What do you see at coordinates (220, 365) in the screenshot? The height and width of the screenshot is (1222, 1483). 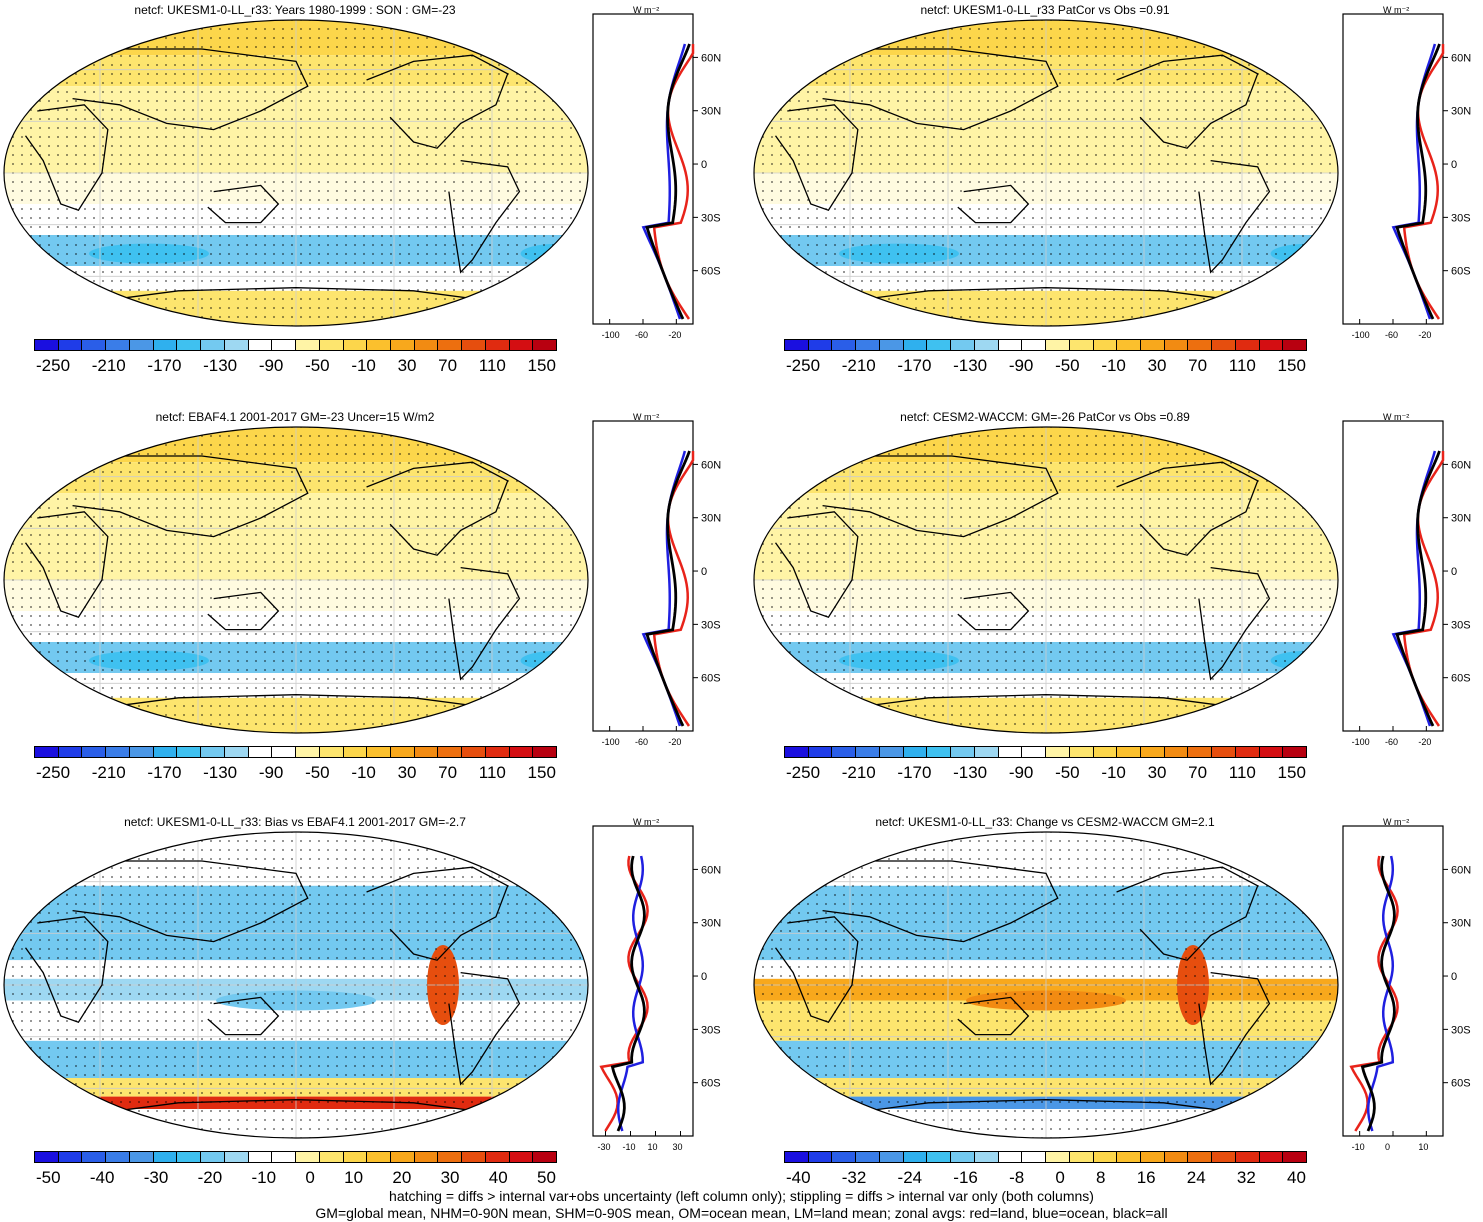 I see `colorbar-tick-label: -130` at bounding box center [220, 365].